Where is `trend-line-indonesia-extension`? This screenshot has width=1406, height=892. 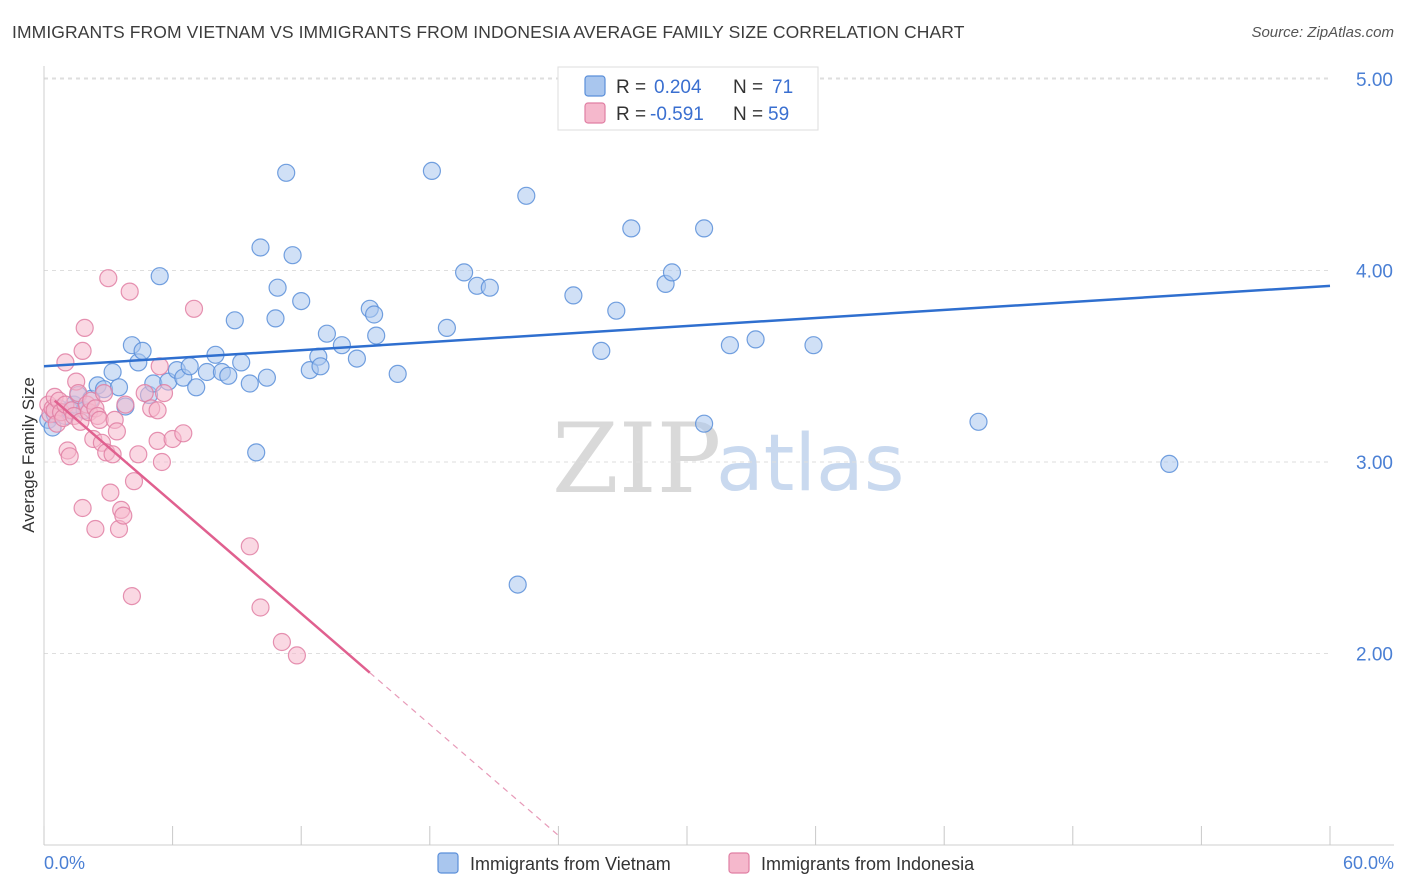
trend-line-indonesia-extension is located at coordinates (464, 754).